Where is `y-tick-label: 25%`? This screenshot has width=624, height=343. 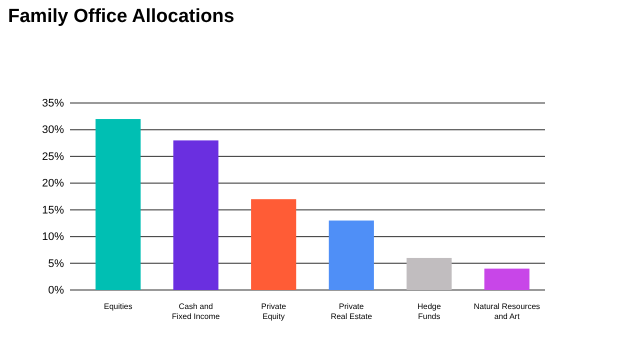 y-tick-label: 25% is located at coordinates (53, 156).